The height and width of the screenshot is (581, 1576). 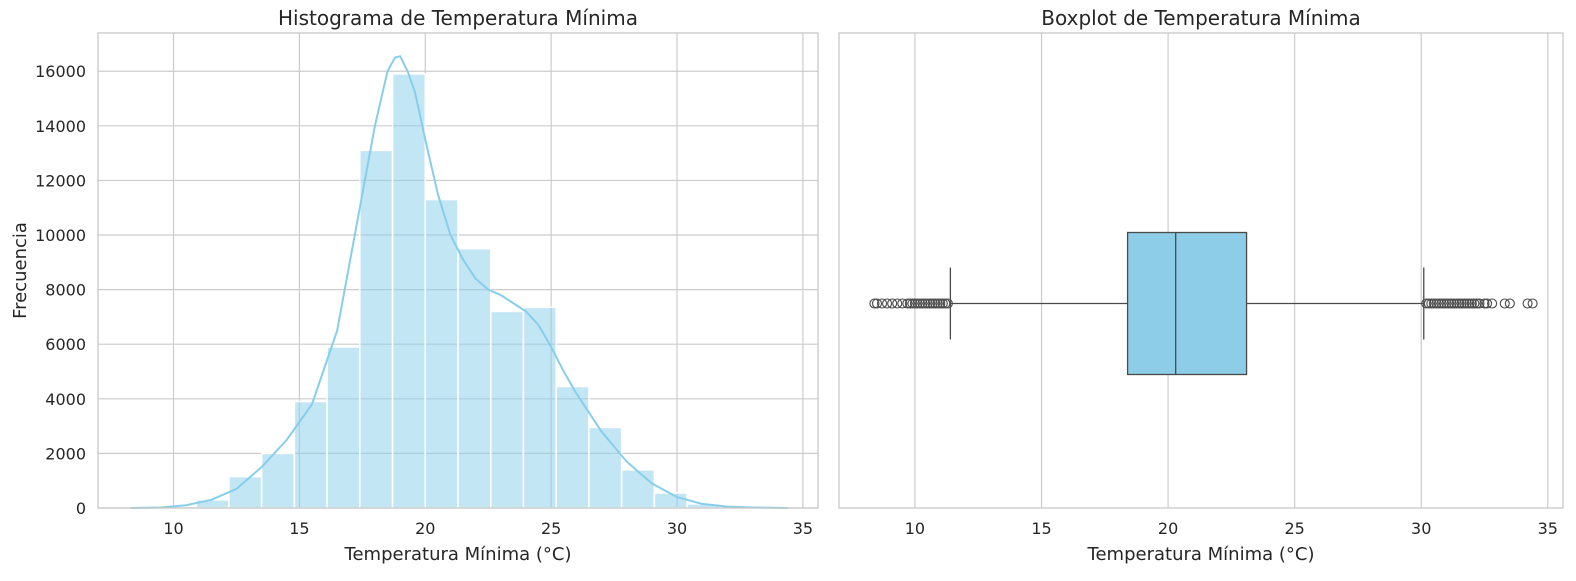 What do you see at coordinates (458, 18) in the screenshot?
I see `histogram-title: Histograma de Temperatura Mínima` at bounding box center [458, 18].